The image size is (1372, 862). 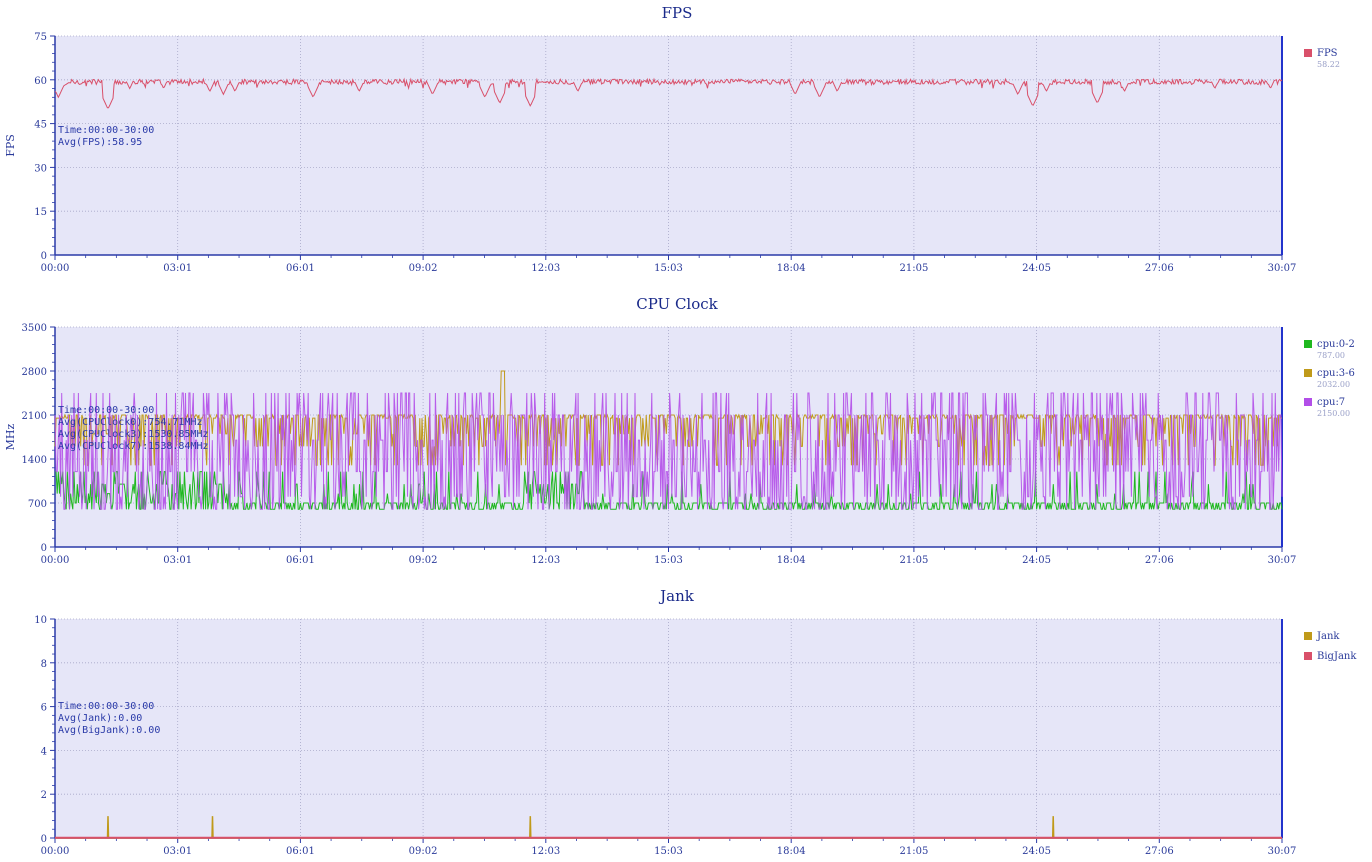 I want to click on y-tick-label: 1400, so click(x=34, y=460).